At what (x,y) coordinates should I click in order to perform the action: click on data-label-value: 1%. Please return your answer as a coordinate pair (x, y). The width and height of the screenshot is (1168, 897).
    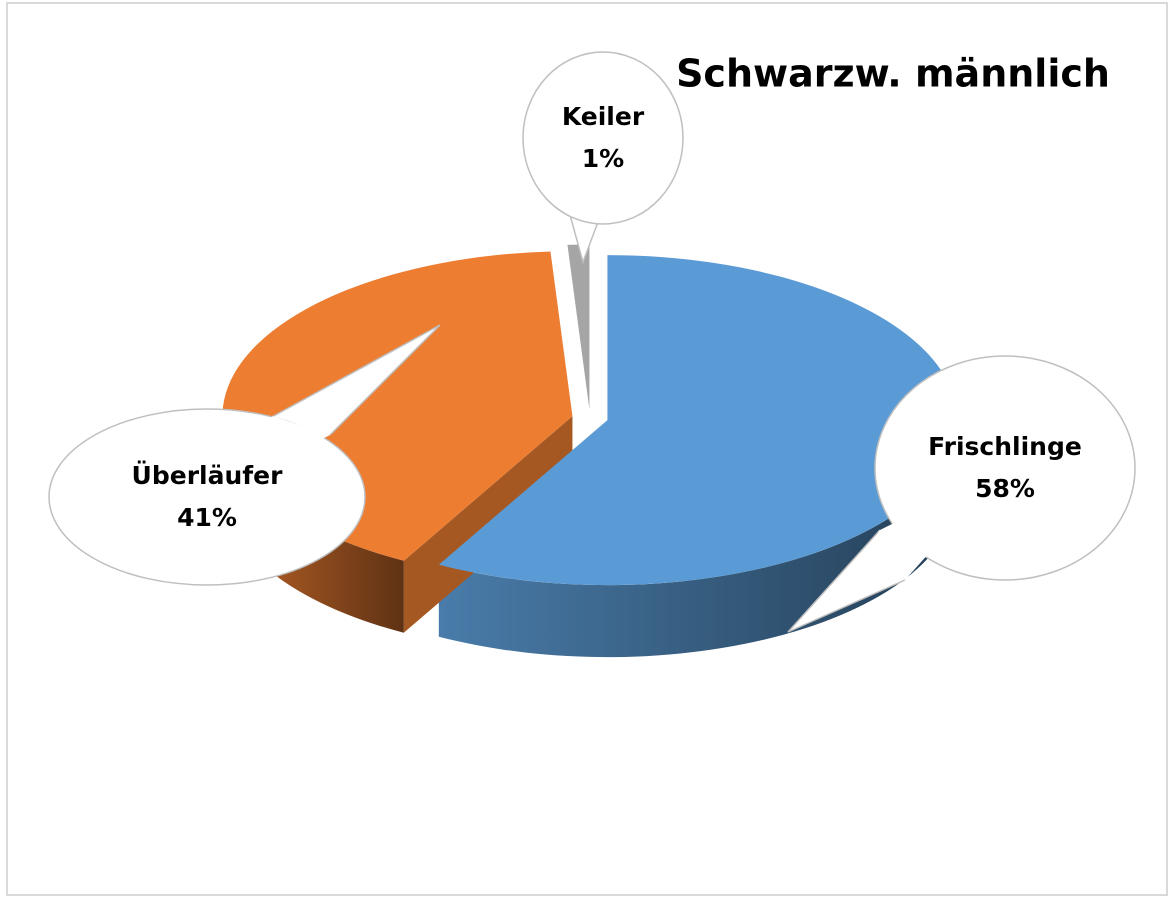
    Looking at the image, I should click on (603, 158).